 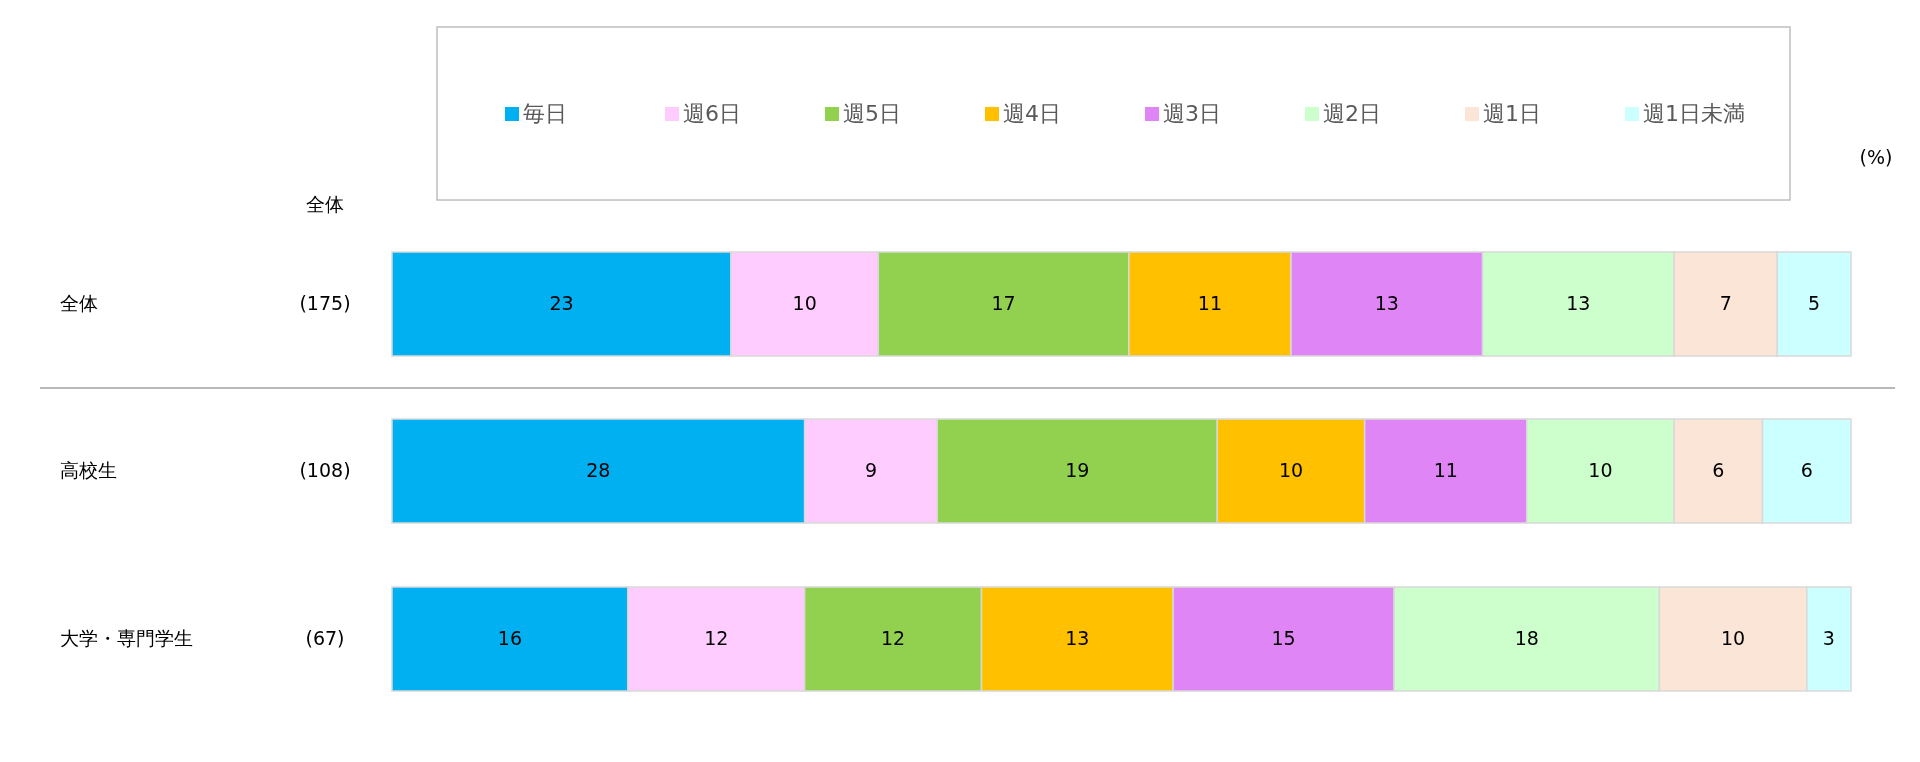 I want to click on text: (67), so click(x=325, y=637).